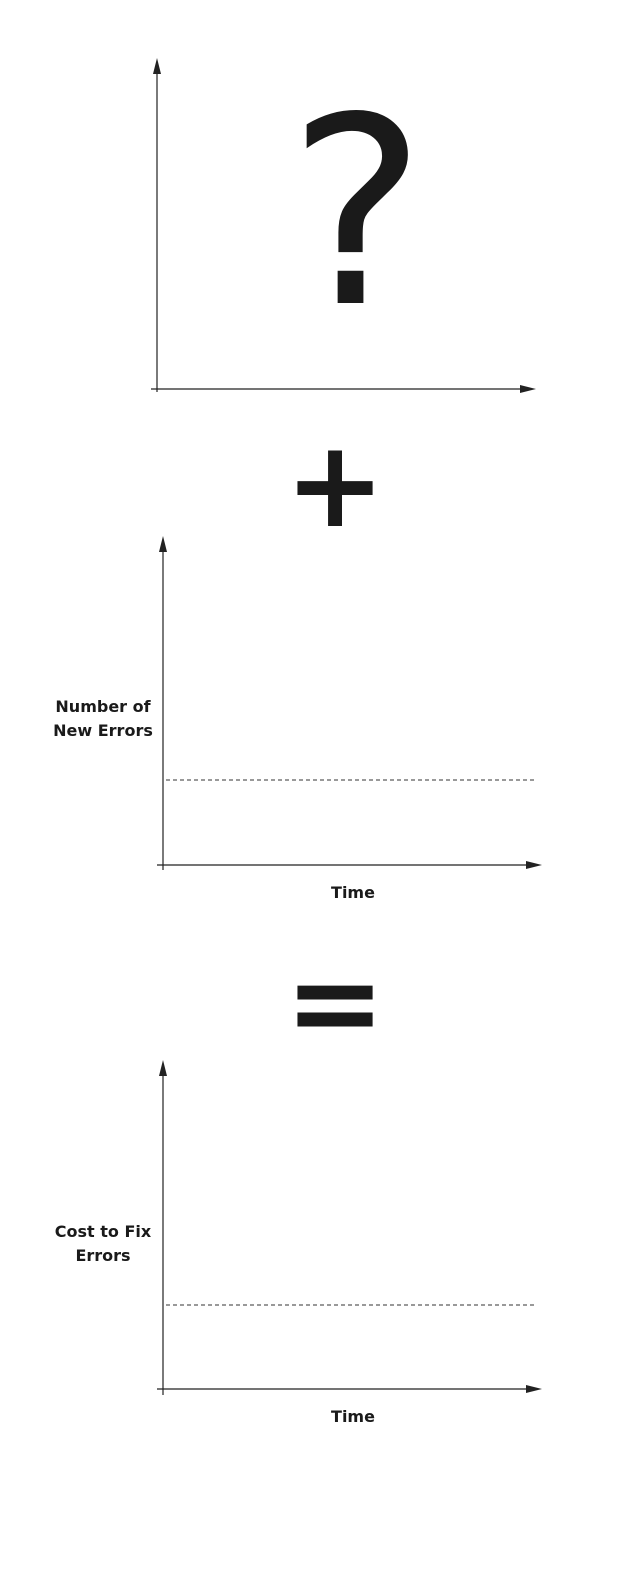 The image size is (636, 1572). Describe the element at coordinates (528, 389) in the screenshot. I see `unknown-x-arrow-icon` at that location.